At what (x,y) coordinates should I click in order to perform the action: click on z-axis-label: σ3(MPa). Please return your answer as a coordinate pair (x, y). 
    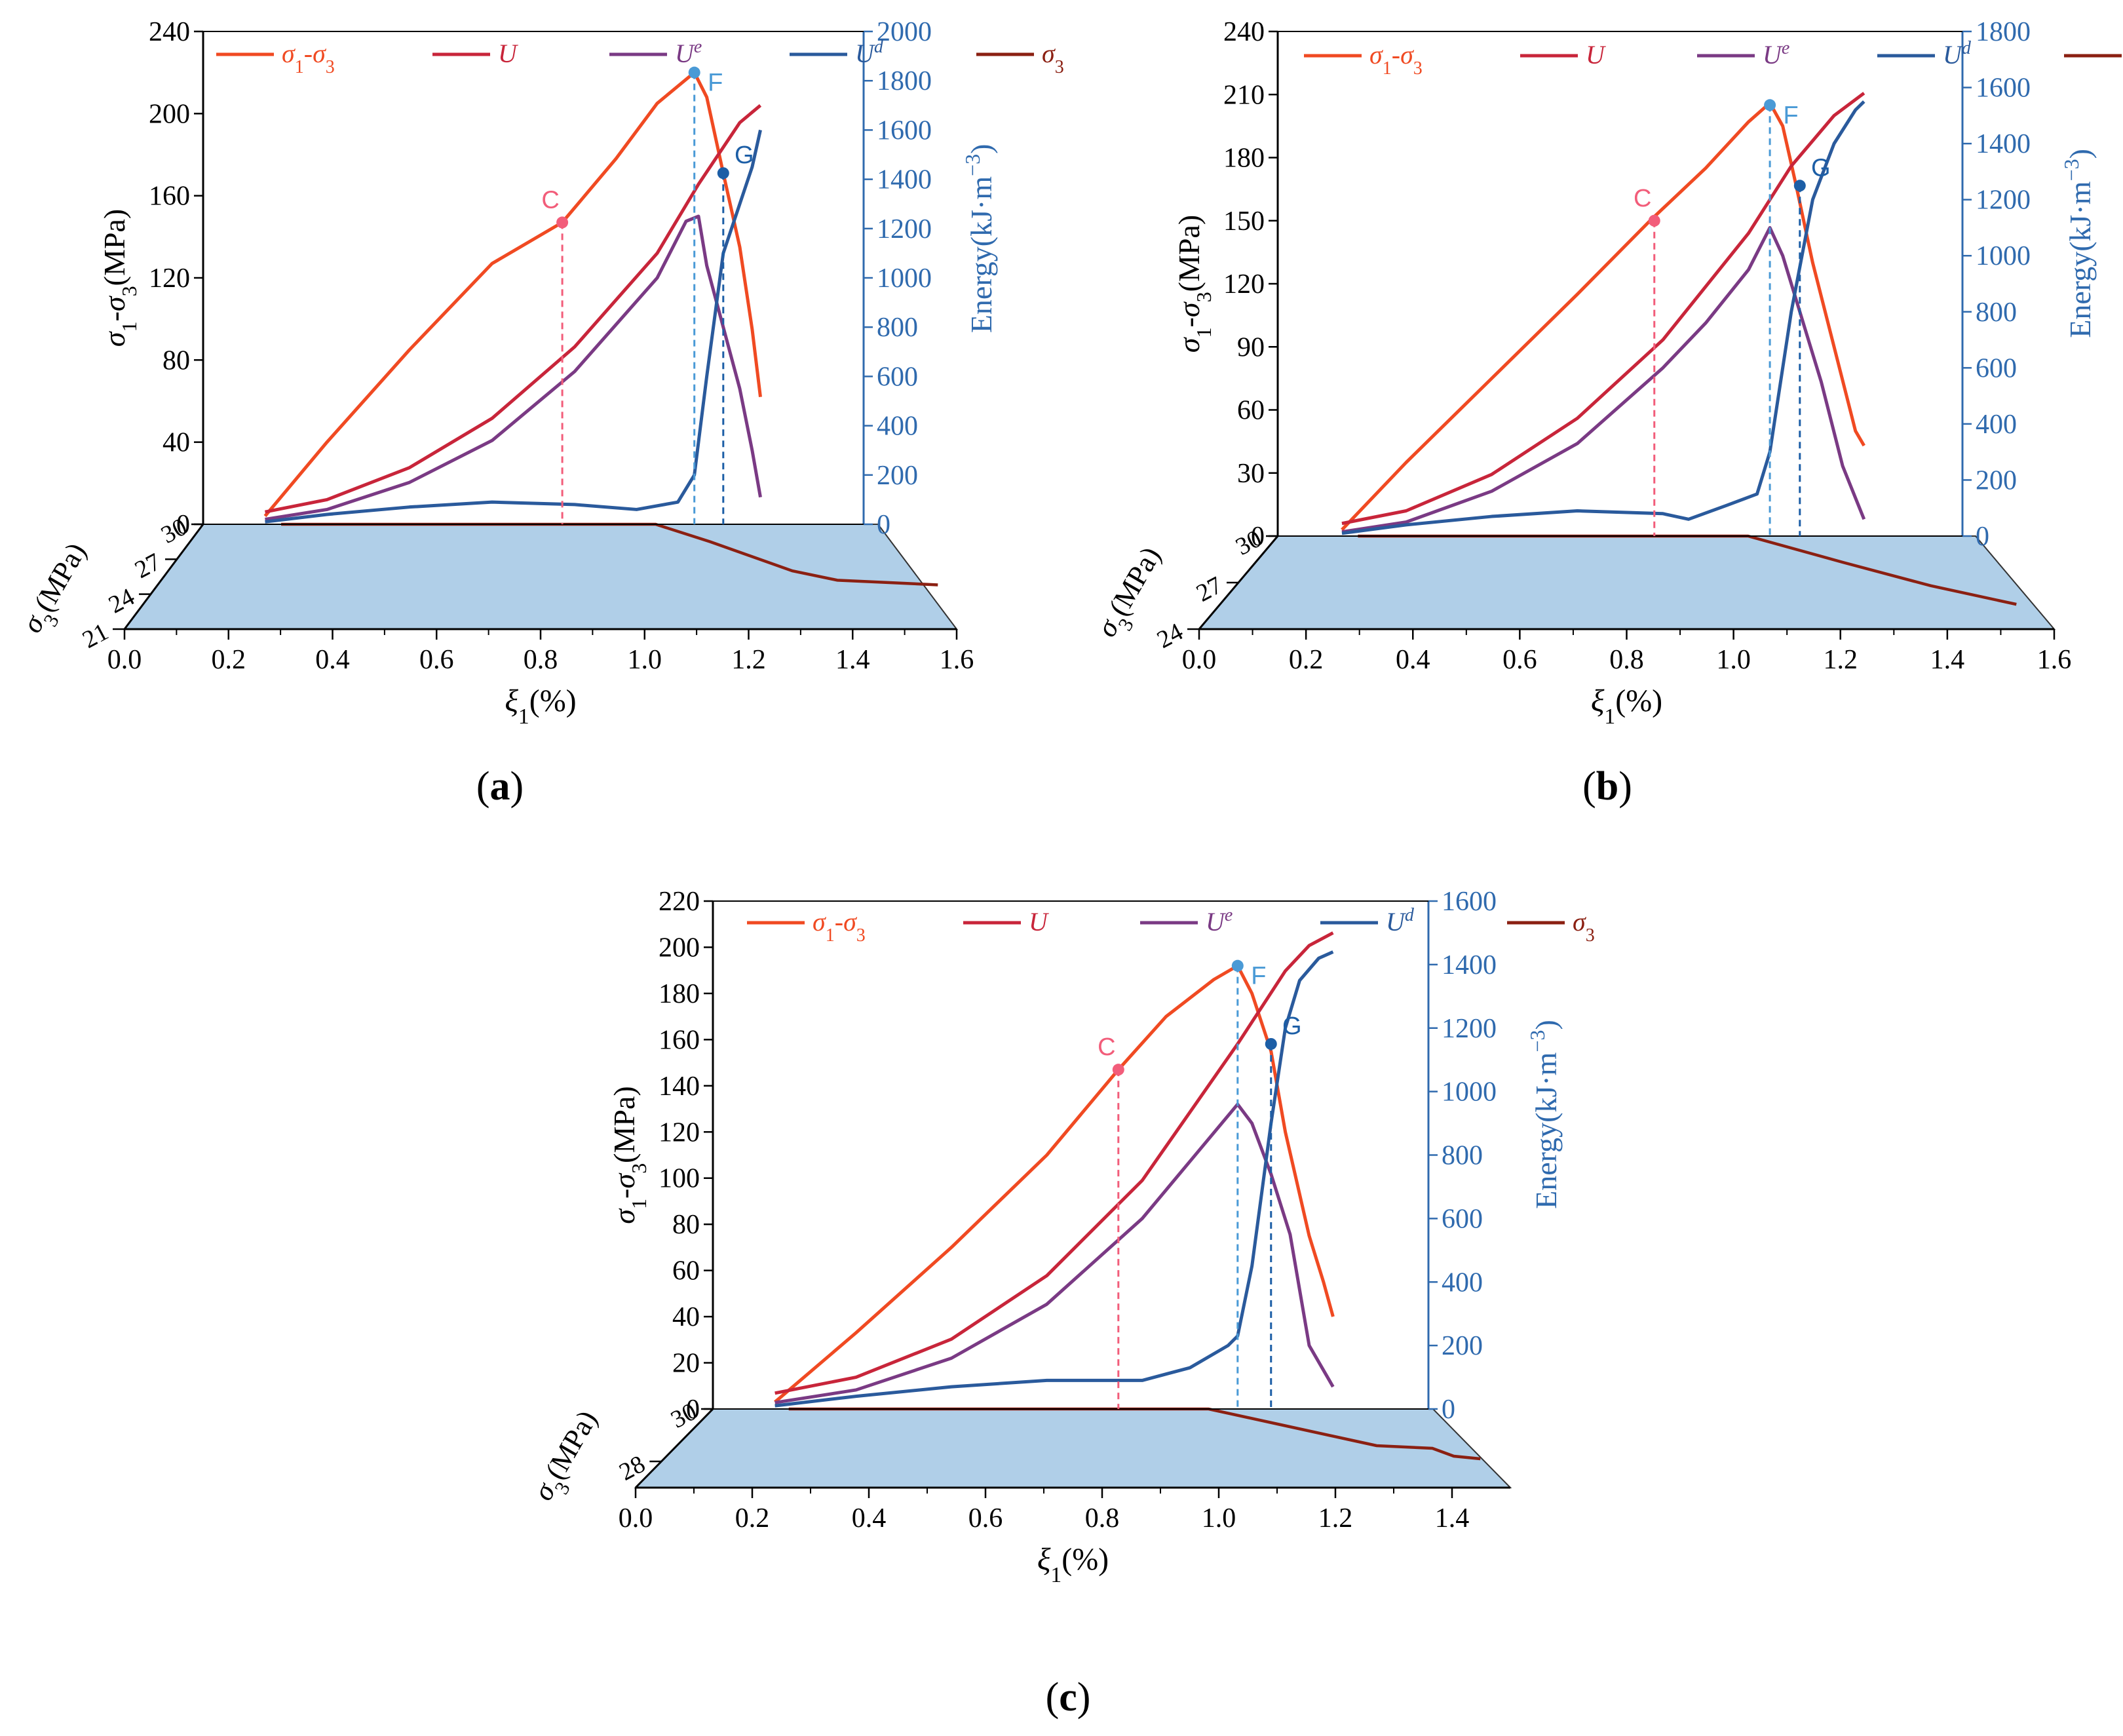
    Looking at the image, I should click on (569, 1458).